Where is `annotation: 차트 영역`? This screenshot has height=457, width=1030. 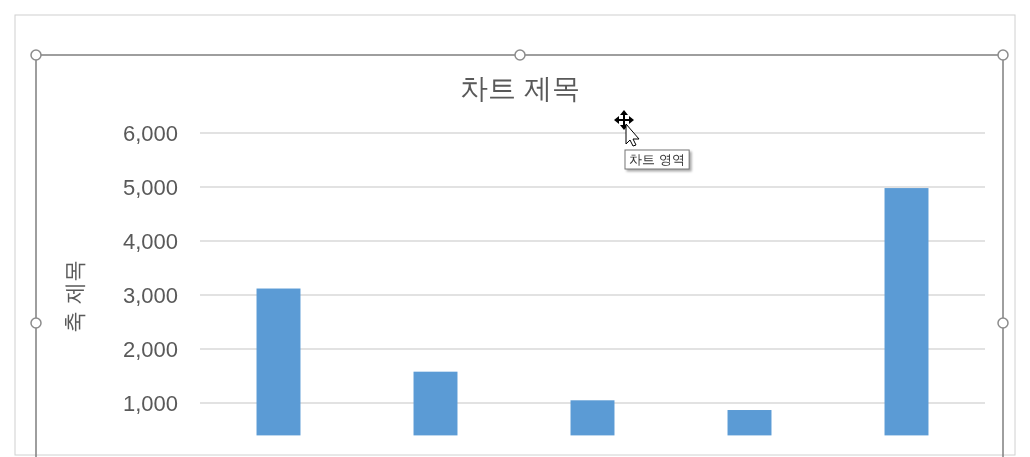
annotation: 차트 영역 is located at coordinates (657, 159).